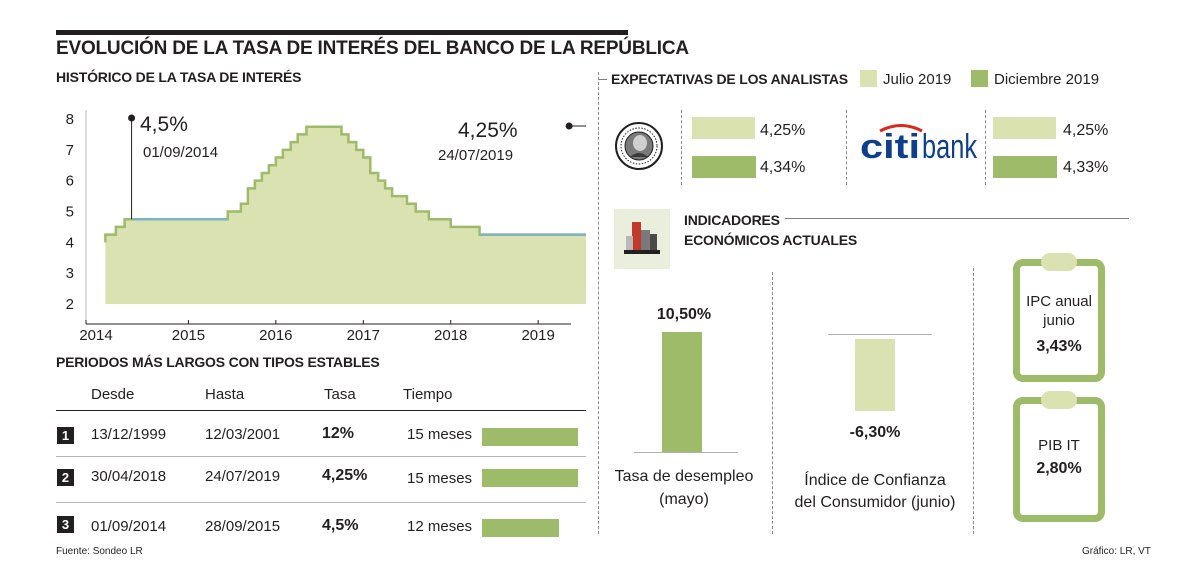 The height and width of the screenshot is (584, 1200). What do you see at coordinates (686, 452) in the screenshot?
I see `desempleo-baseline` at bounding box center [686, 452].